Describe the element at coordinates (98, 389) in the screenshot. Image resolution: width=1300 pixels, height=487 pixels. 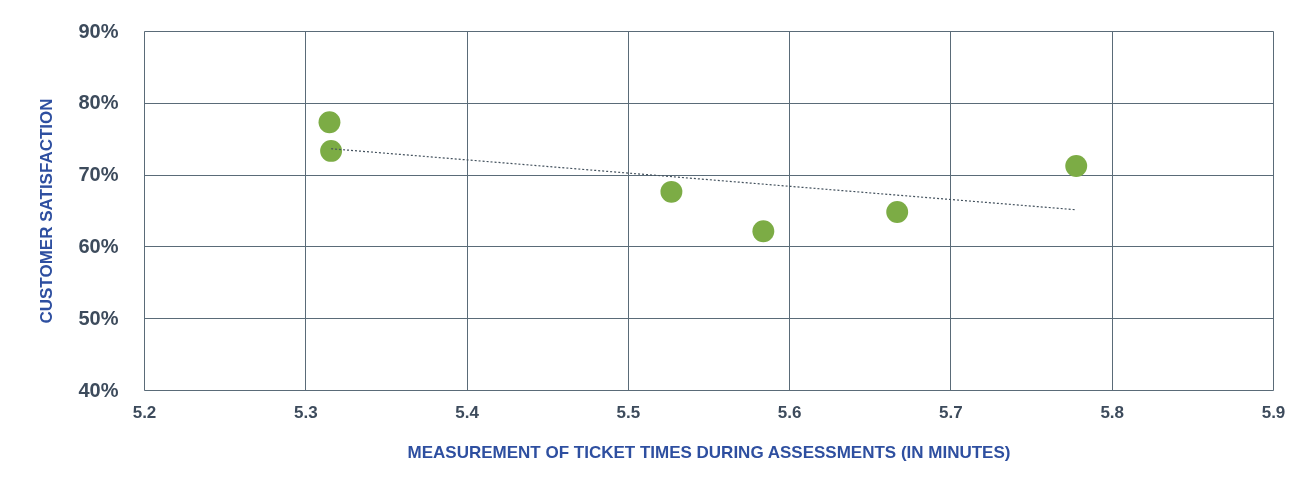
I see `y-tick-label: 40%` at that location.